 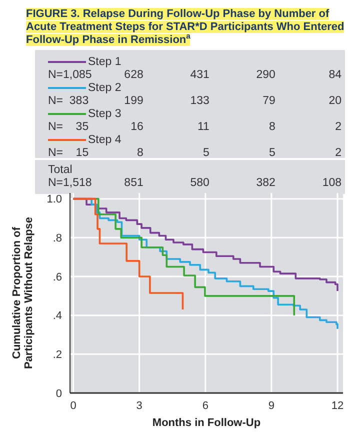 I want to click on text: Total N=1,518, so click(x=70, y=177).